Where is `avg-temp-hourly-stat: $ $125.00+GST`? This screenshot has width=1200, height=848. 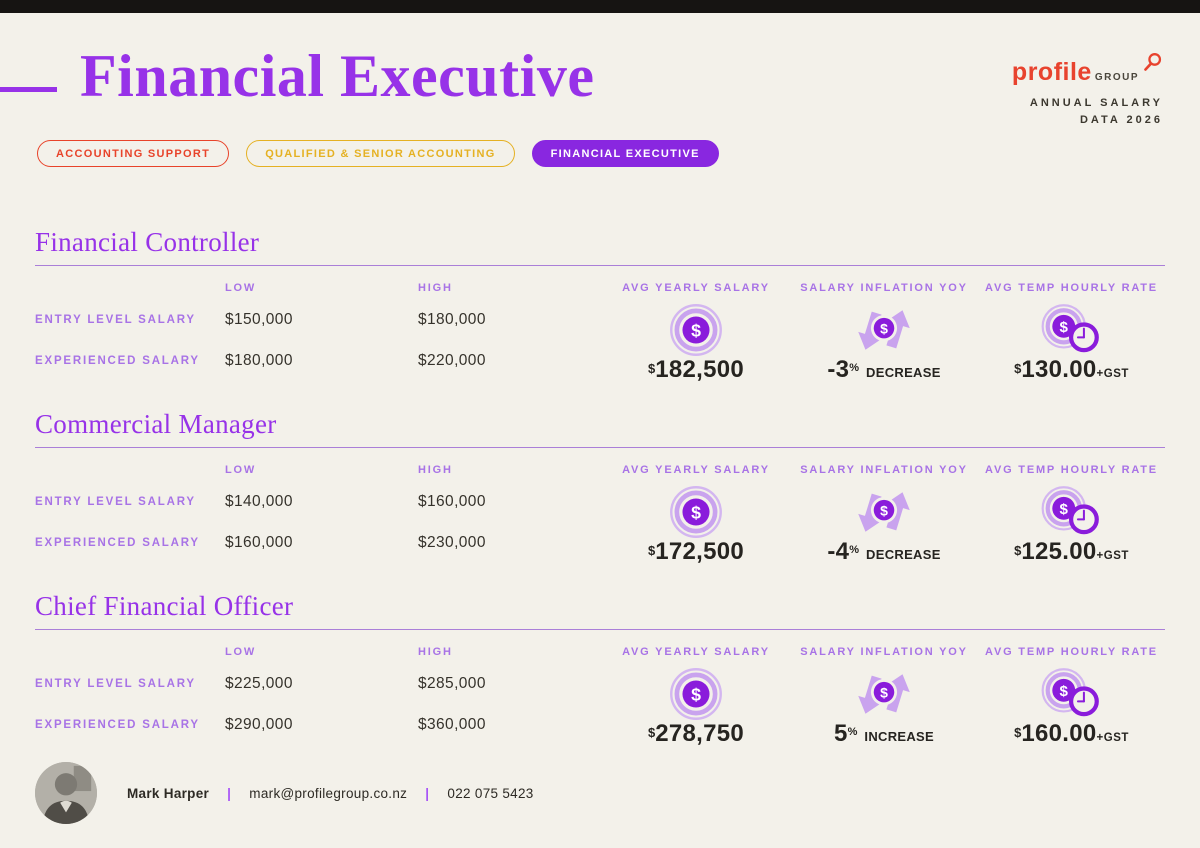 avg-temp-hourly-stat: $ $125.00+GST is located at coordinates (1071, 523).